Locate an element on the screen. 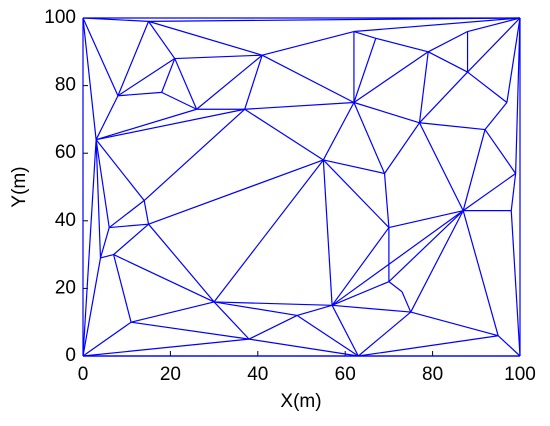 This screenshot has height=426, width=550. y-tick-label: 20 is located at coordinates (65, 287).